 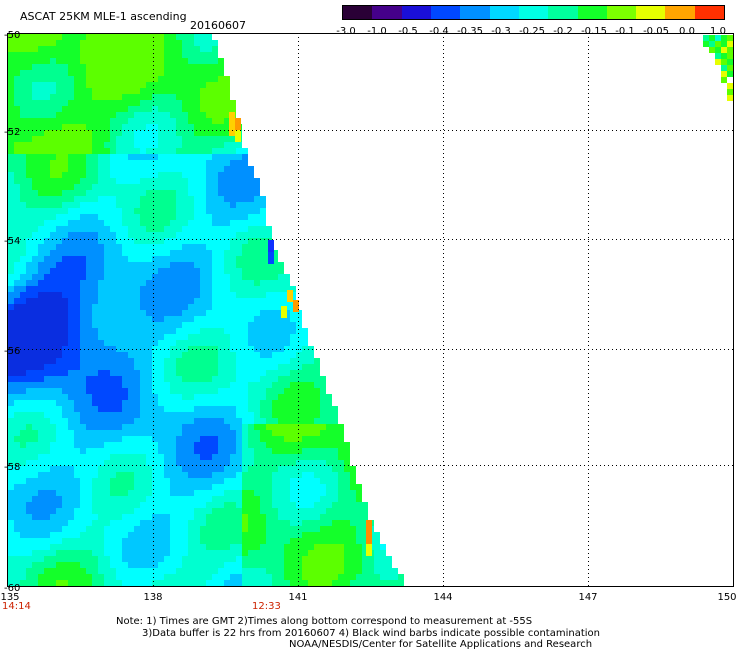 I want to click on longitude-label: 144, so click(x=443, y=597).